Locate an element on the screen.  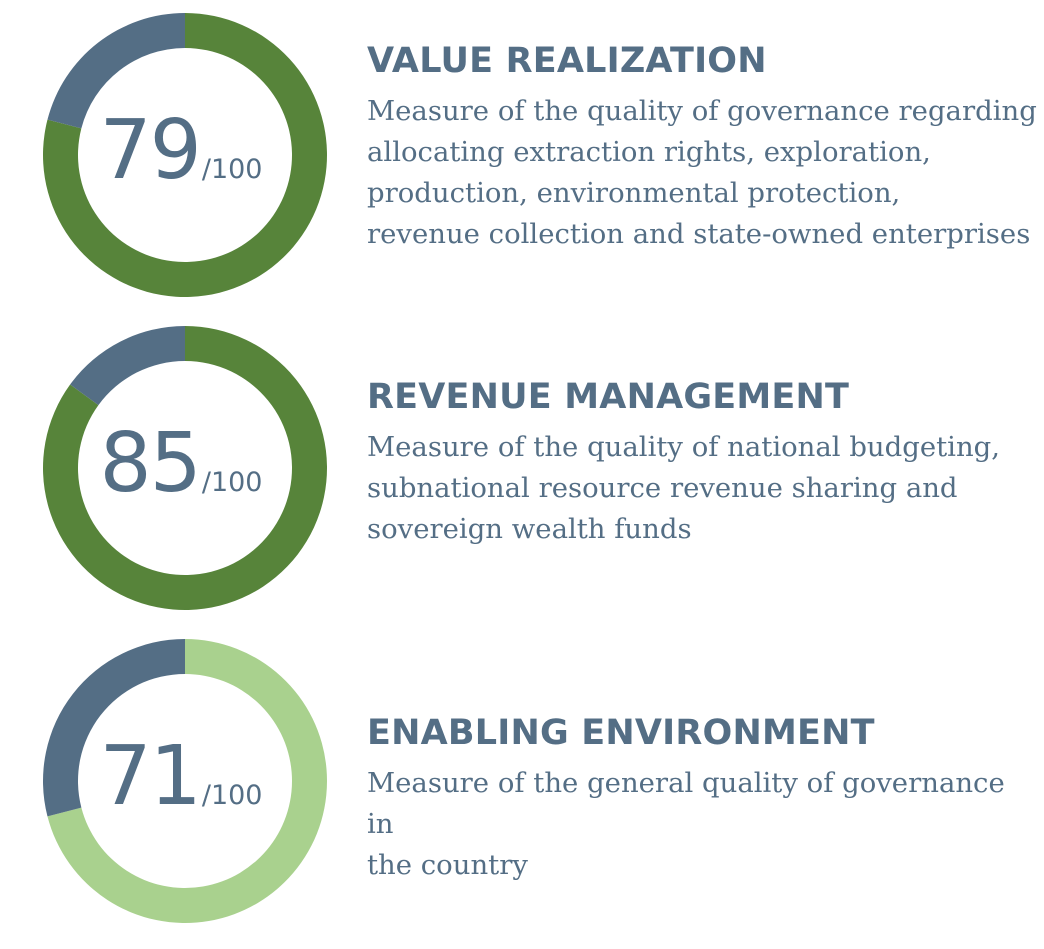
donut-chart: 85 /100 is located at coordinates (185, 468).